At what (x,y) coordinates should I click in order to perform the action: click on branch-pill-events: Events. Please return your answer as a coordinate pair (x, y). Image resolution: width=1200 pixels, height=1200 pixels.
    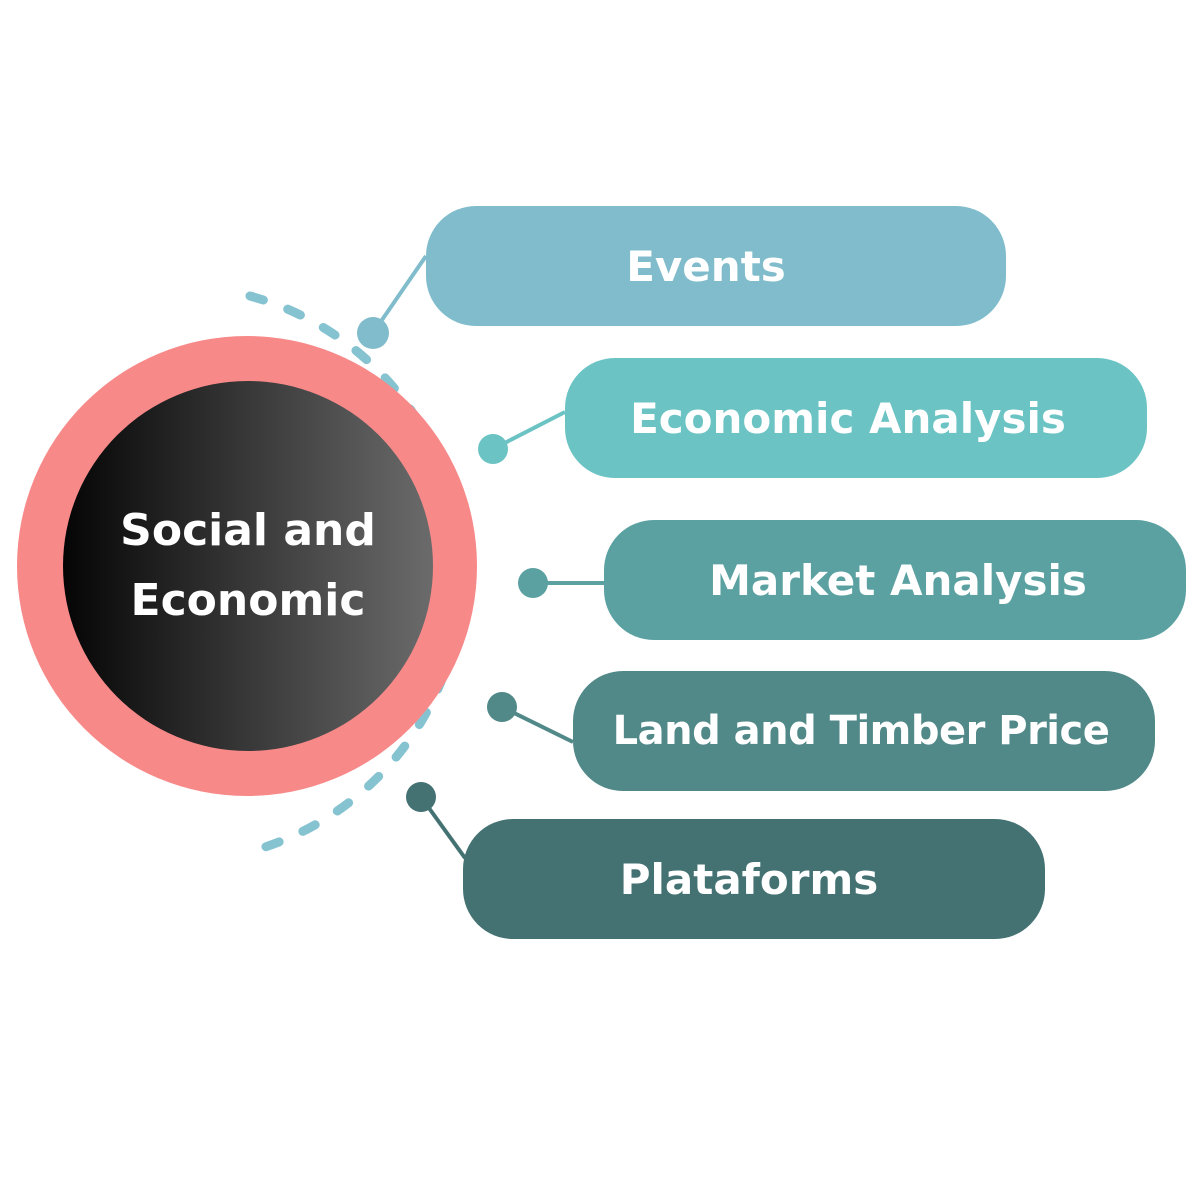
    Looking at the image, I should click on (716, 266).